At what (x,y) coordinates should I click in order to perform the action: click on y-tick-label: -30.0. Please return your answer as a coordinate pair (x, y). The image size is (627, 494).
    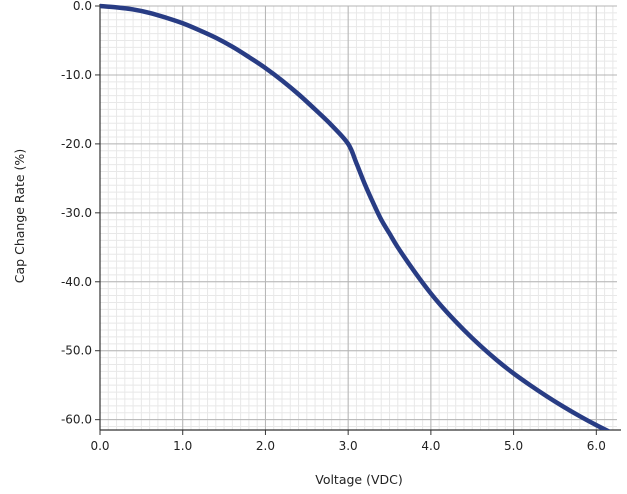
    Looking at the image, I should click on (76, 213).